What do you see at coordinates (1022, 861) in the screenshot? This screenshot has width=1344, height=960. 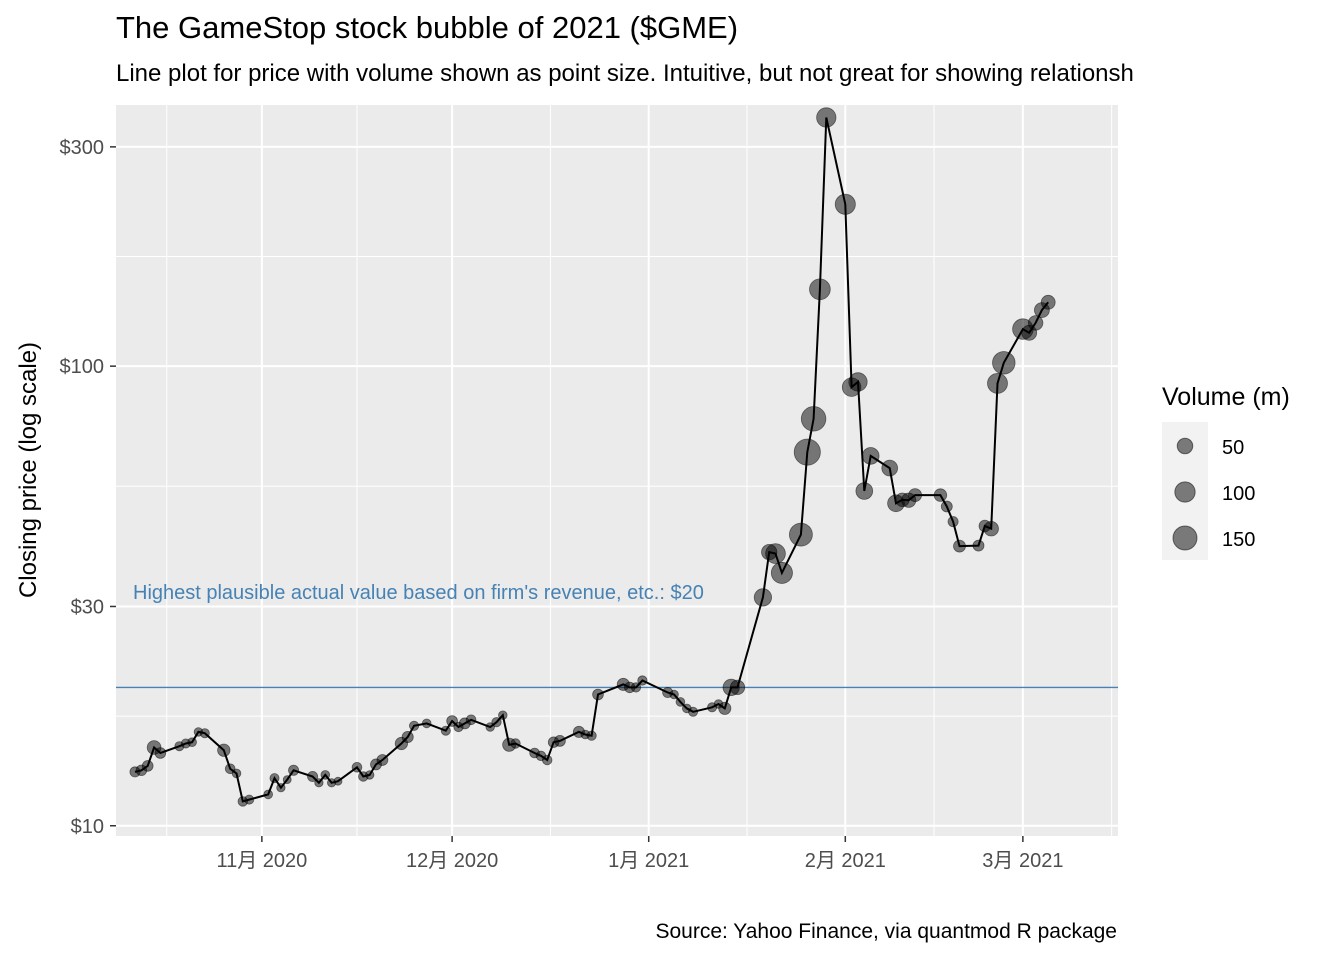 I see `x-tick-label: 3月 2021` at bounding box center [1022, 861].